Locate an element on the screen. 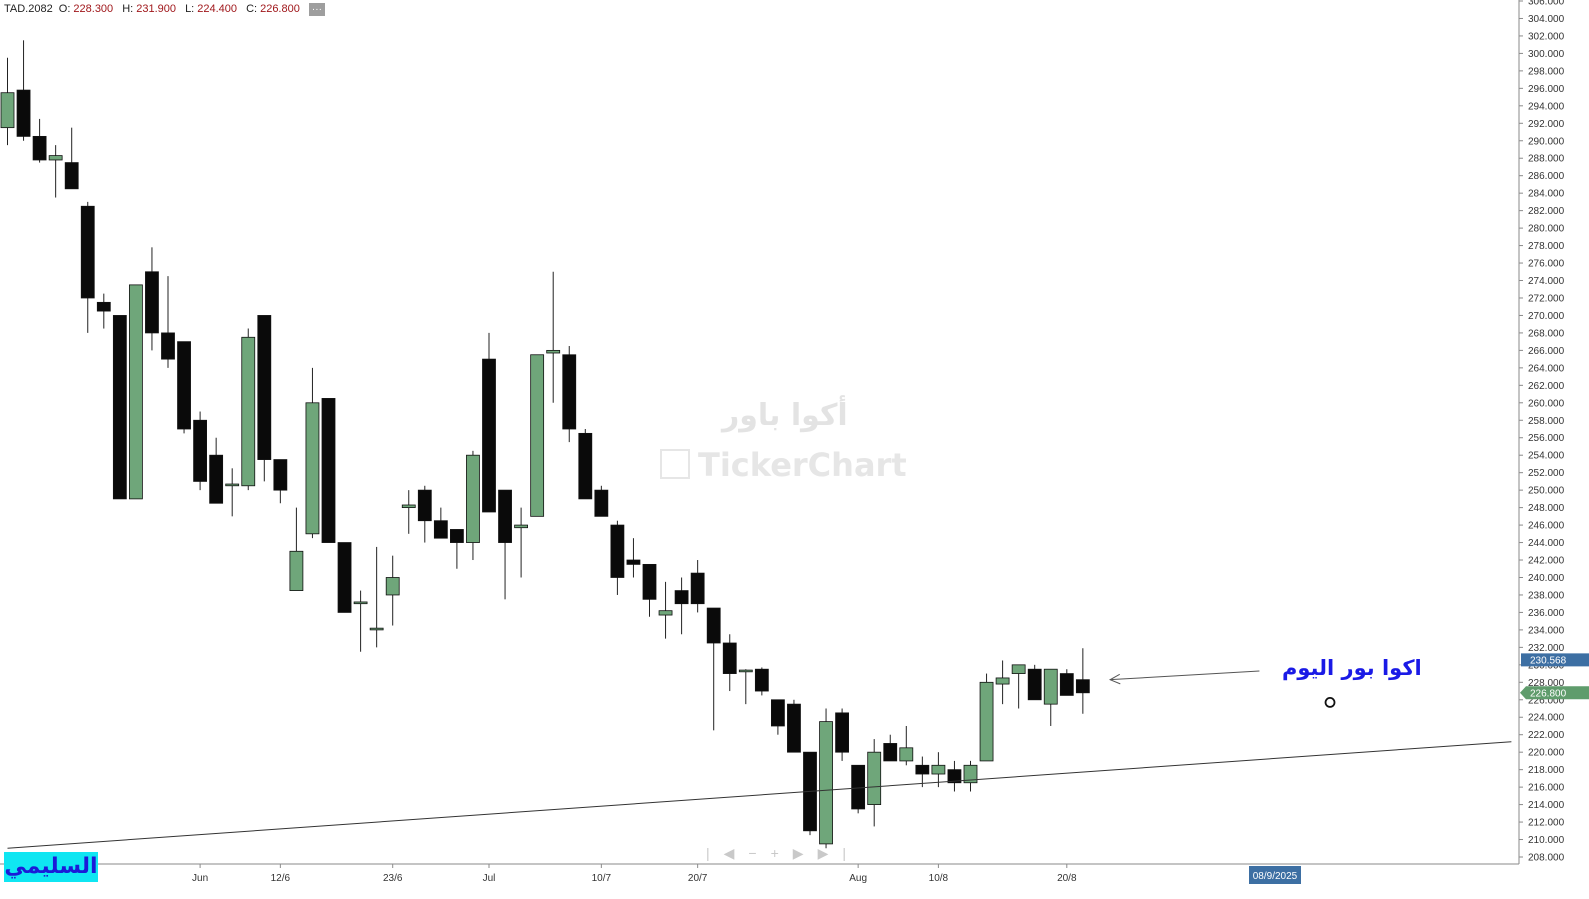 This screenshot has height=899, width=1589. watermark-brand: TickerChart is located at coordinates (783, 465).